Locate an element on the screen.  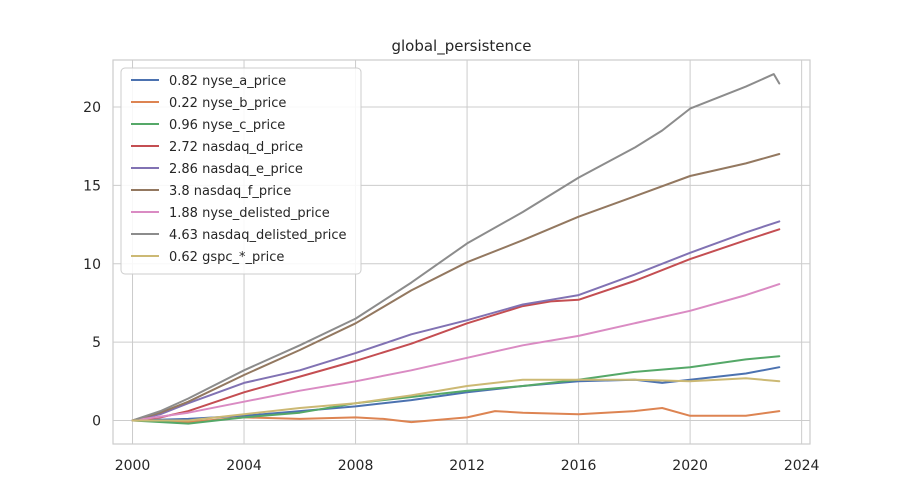
x-tick-label: 2012 is located at coordinates (467, 466).